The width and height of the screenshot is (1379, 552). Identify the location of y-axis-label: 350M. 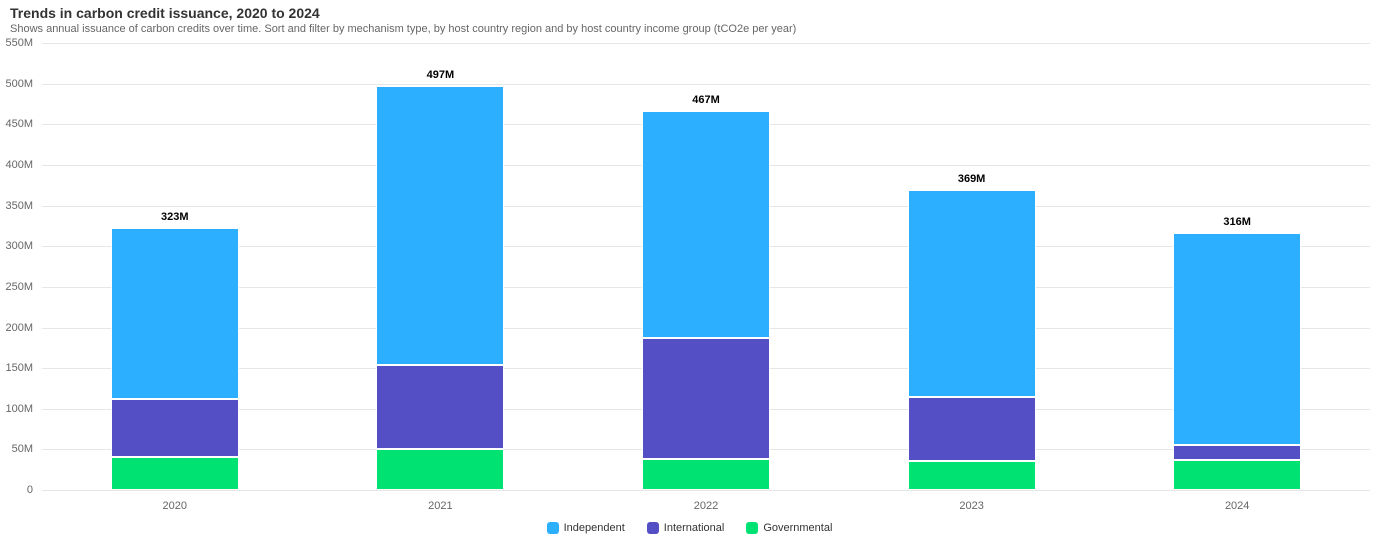
(19, 205).